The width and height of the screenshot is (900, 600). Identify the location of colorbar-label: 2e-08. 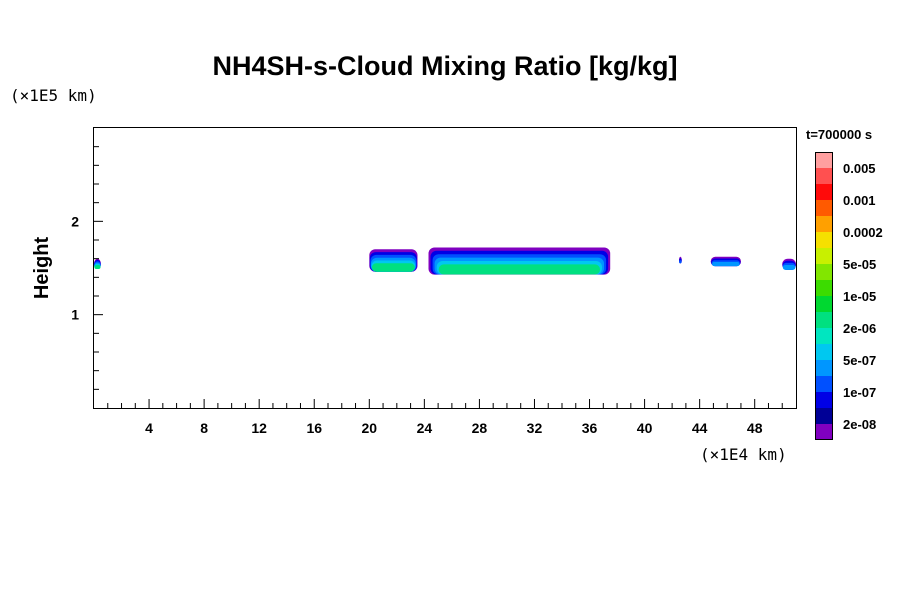
(859, 424).